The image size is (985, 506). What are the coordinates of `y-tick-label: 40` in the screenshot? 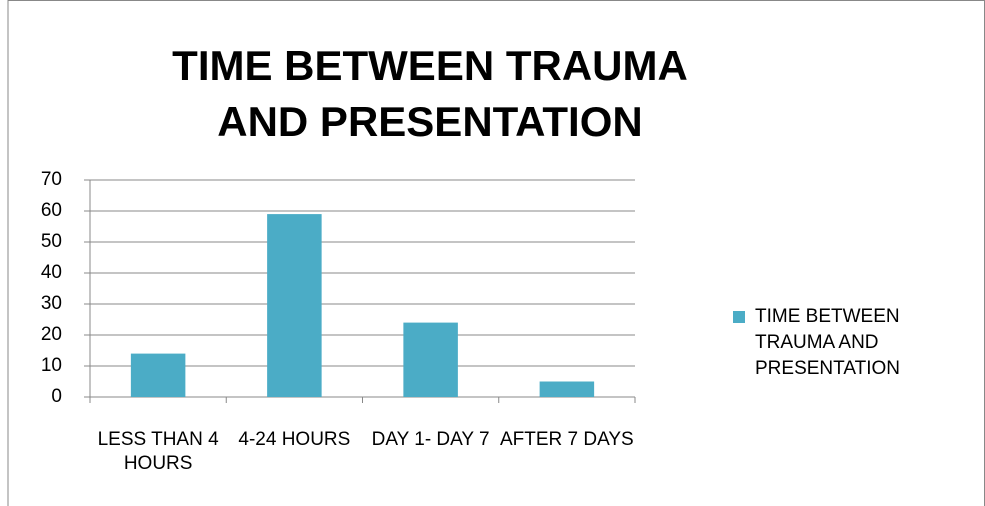 It's located at (51, 272).